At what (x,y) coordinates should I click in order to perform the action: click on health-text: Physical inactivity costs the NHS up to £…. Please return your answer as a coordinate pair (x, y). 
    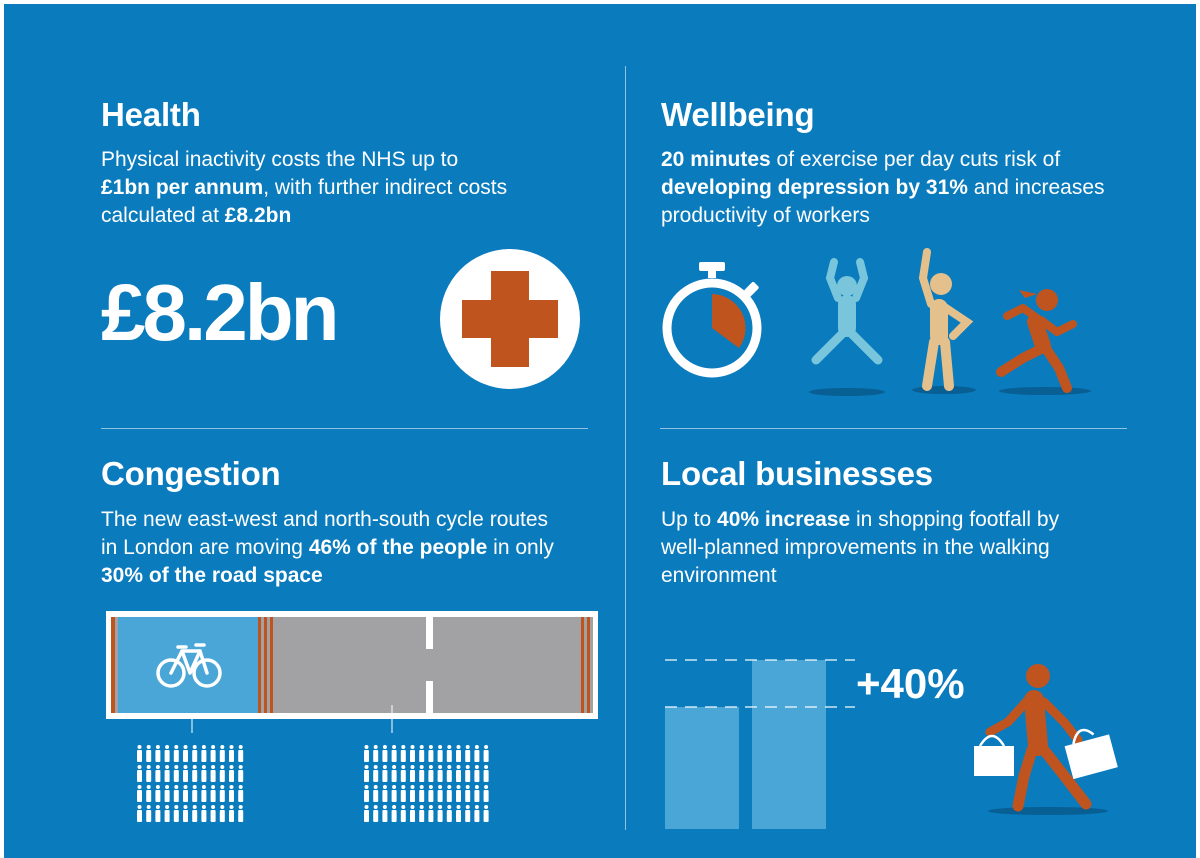
    Looking at the image, I should click on (304, 187).